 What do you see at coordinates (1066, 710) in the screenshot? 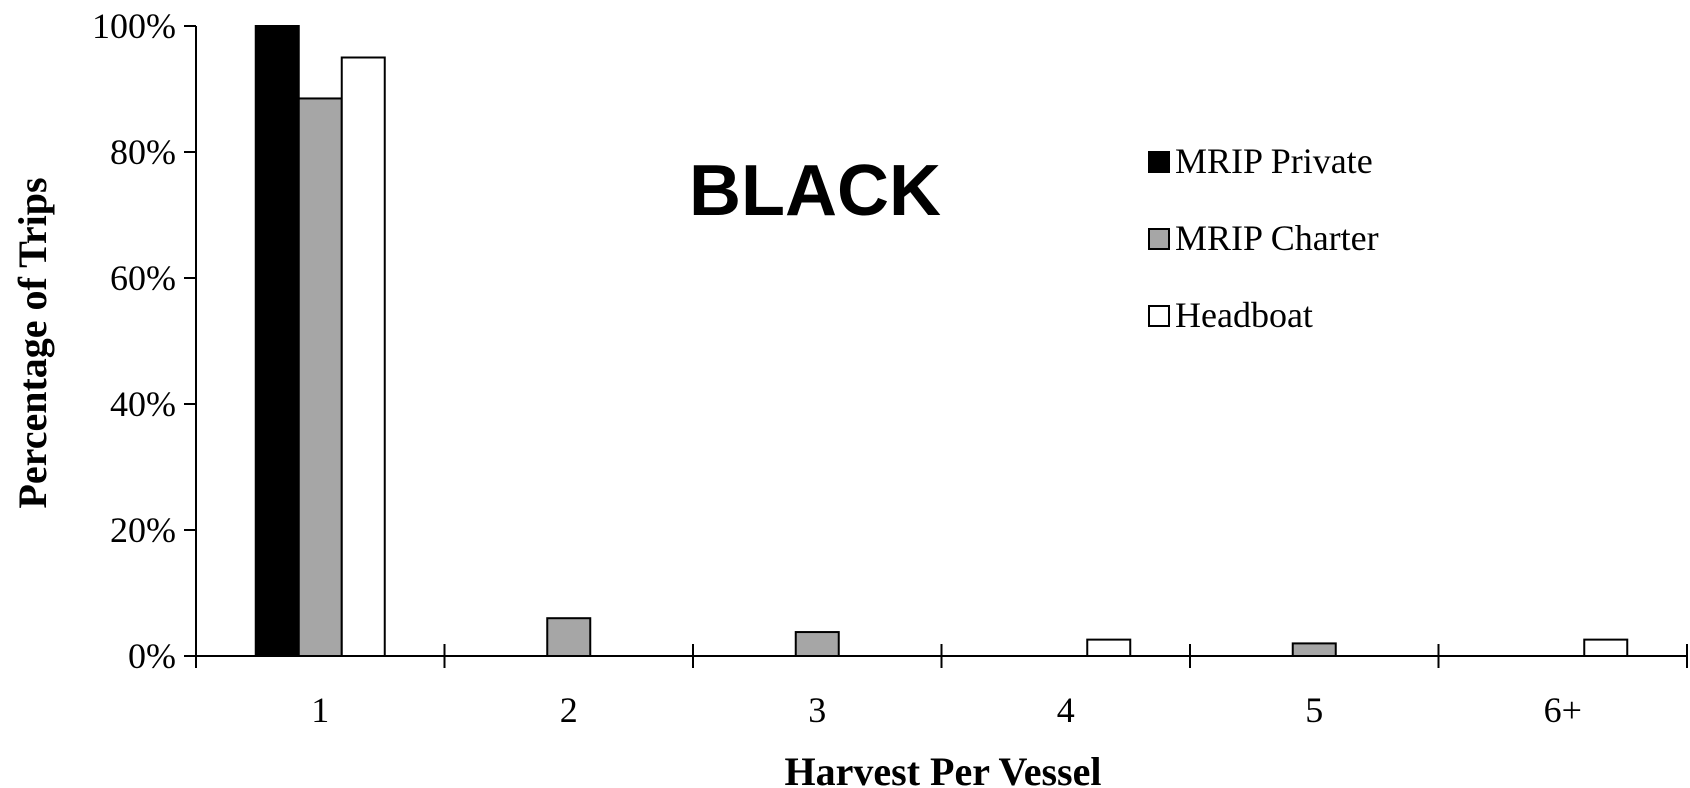
I see `x-tick-label: 4` at bounding box center [1066, 710].